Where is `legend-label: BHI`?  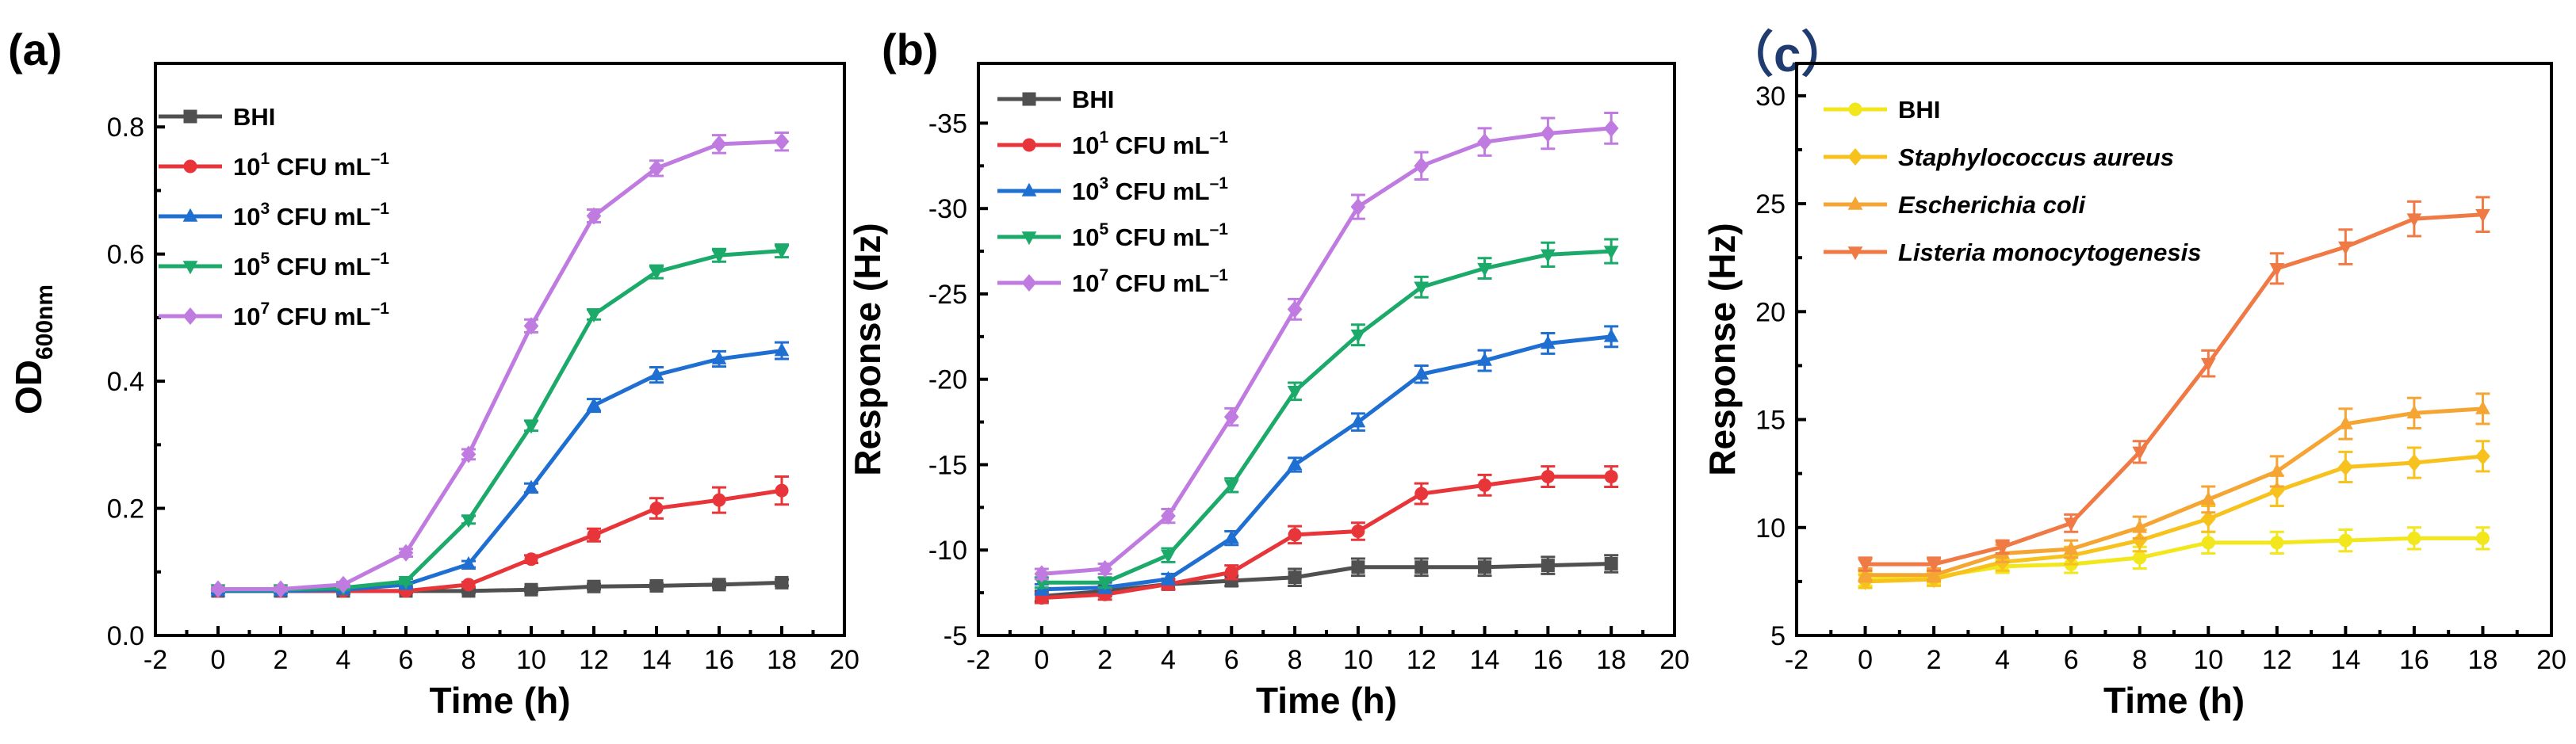
legend-label: BHI is located at coordinates (1093, 99).